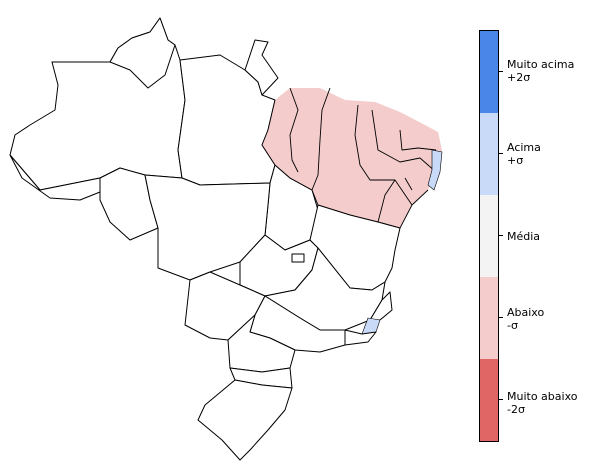 The width and height of the screenshot is (590, 473). What do you see at coordinates (355, 247) in the screenshot?
I see `state-bahia` at bounding box center [355, 247].